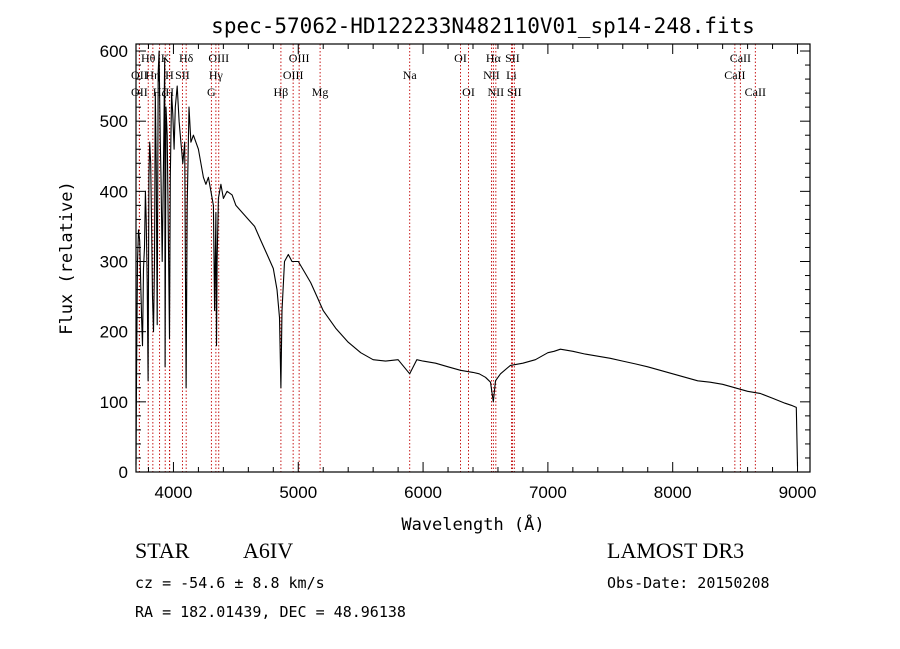 The image size is (900, 649). What do you see at coordinates (320, 92) in the screenshot?
I see `line-label: Mg` at bounding box center [320, 92].